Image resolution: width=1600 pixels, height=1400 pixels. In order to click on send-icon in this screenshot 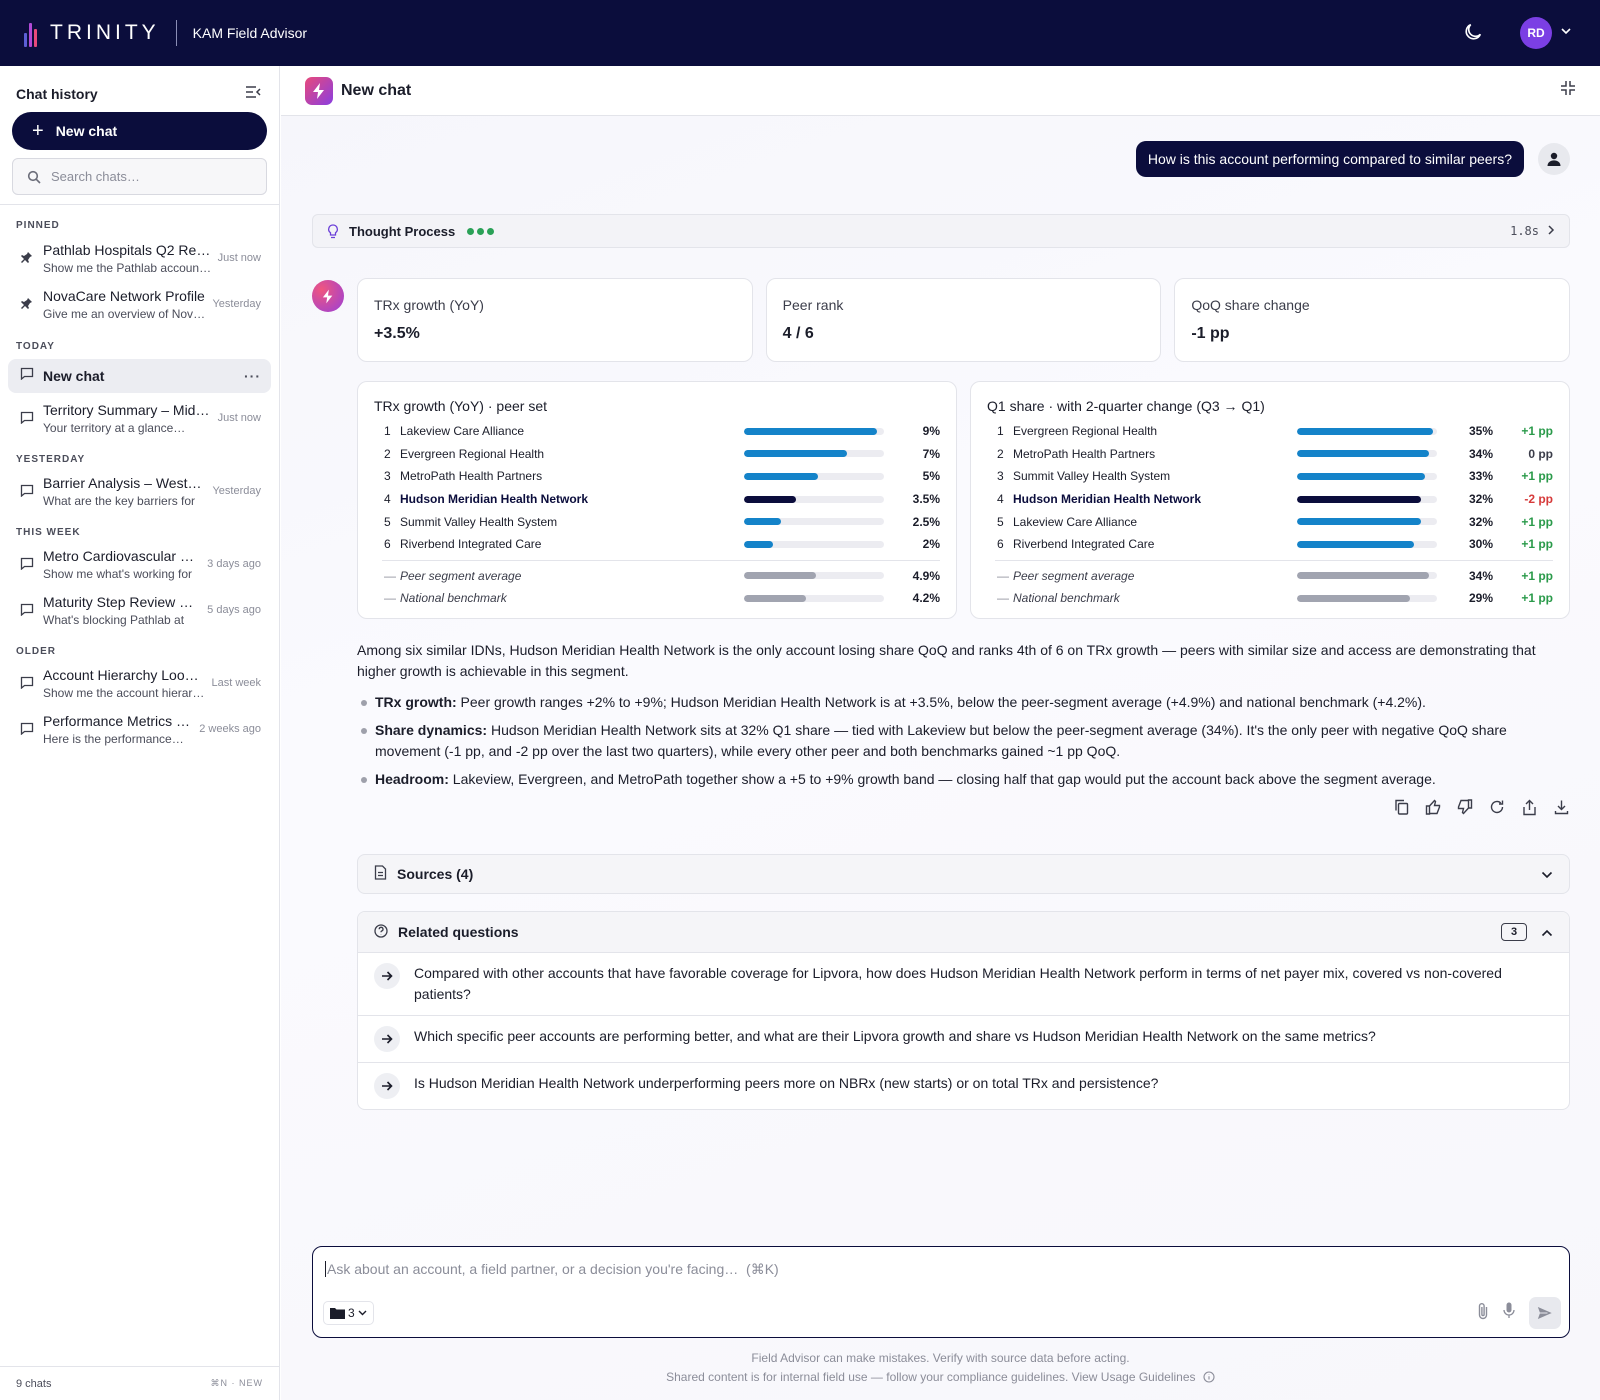, I will do `click(1545, 1313)`.